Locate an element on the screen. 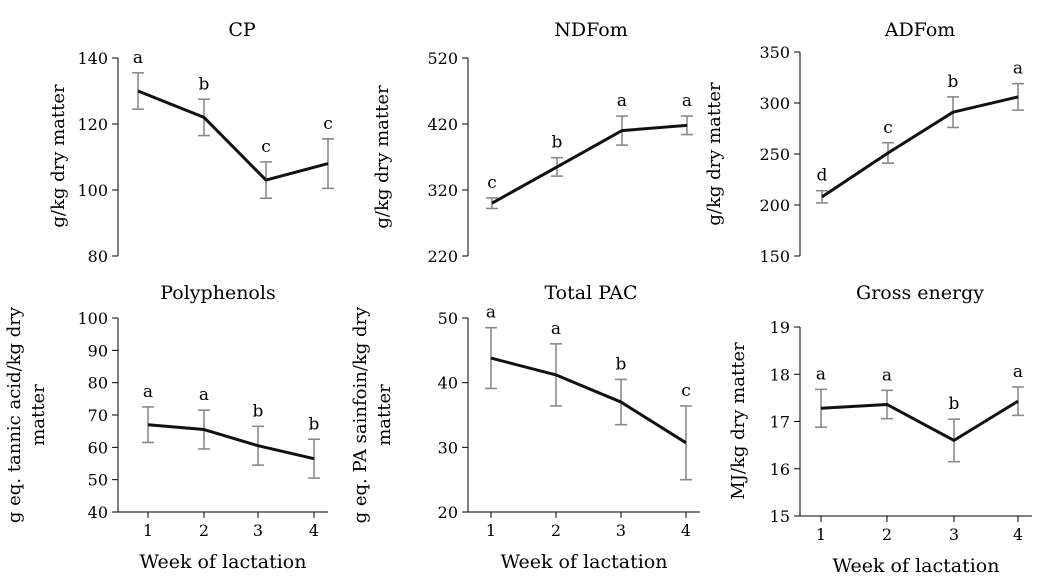 This screenshot has width=1052, height=576. chart-title: CP is located at coordinates (242, 30).